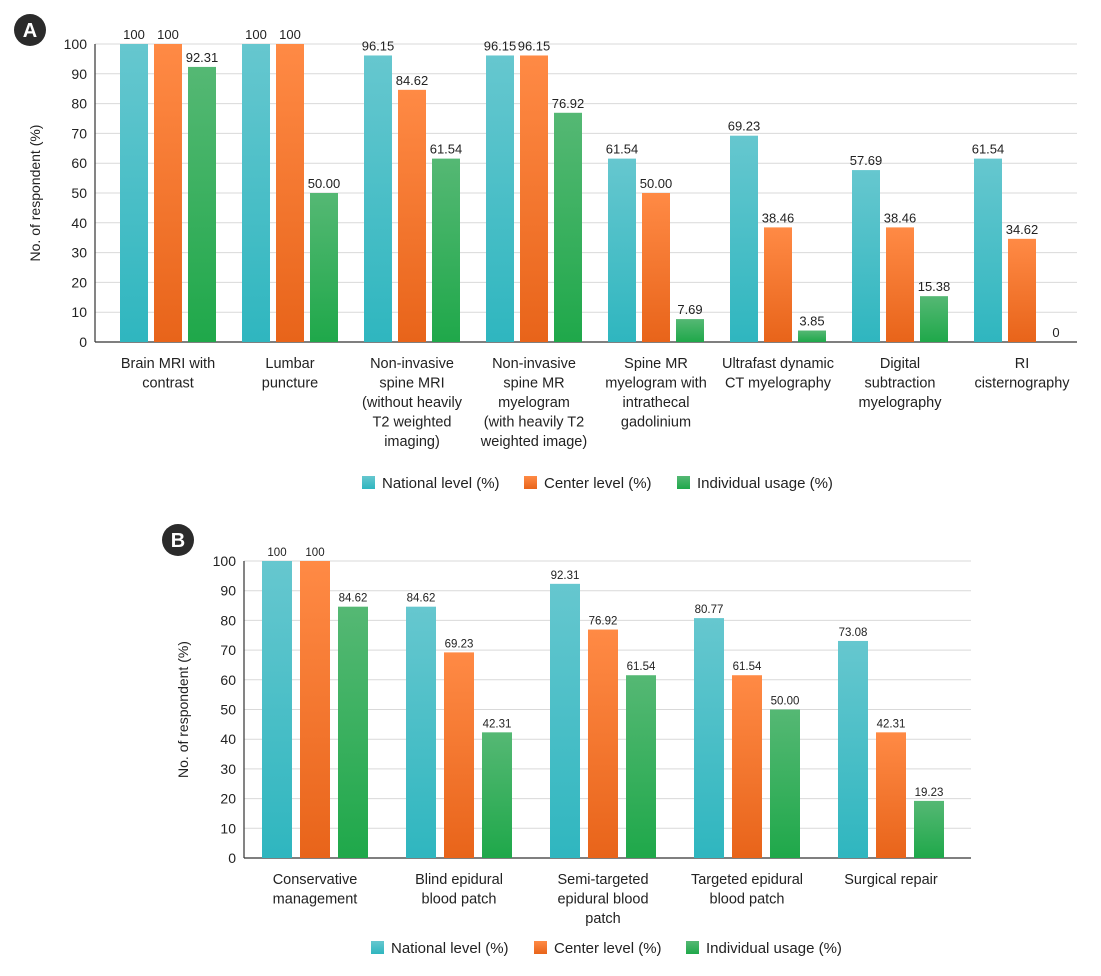 The width and height of the screenshot is (1101, 976). I want to click on legend-label-center: Center level (%), so click(598, 483).